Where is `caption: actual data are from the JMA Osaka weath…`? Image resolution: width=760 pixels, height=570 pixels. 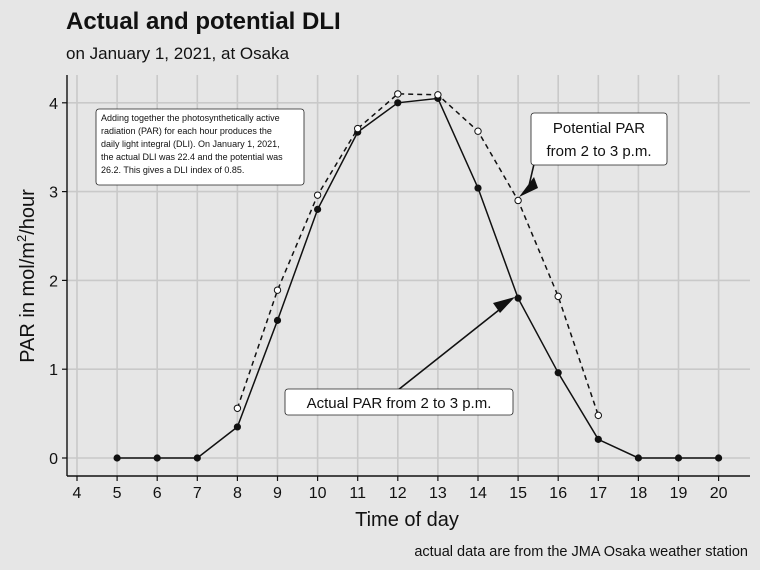
caption: actual data are from the JMA Osaka weath… is located at coordinates (581, 552).